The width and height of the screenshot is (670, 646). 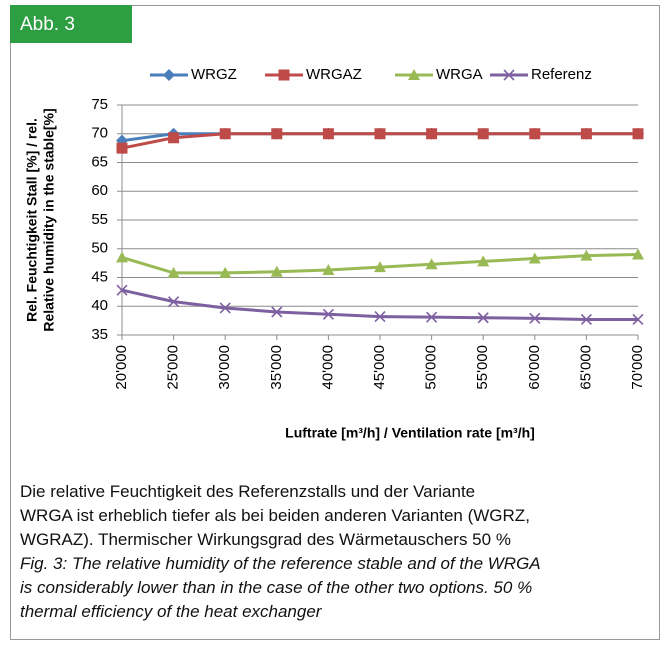 I want to click on x-tick-label: 25'000, so click(x=173, y=367).